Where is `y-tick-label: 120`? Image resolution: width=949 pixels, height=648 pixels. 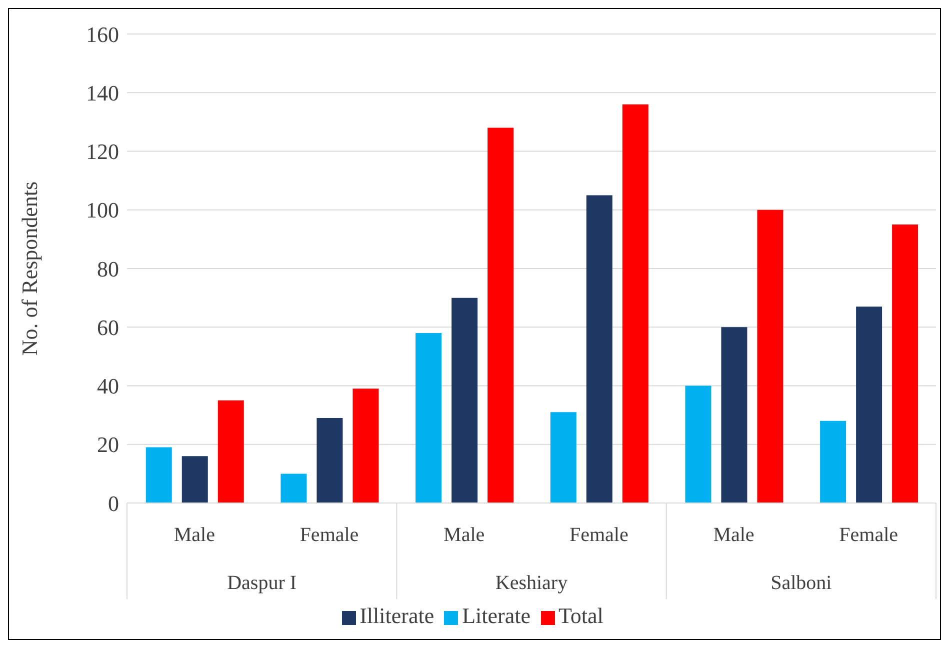 y-tick-label: 120 is located at coordinates (102, 151).